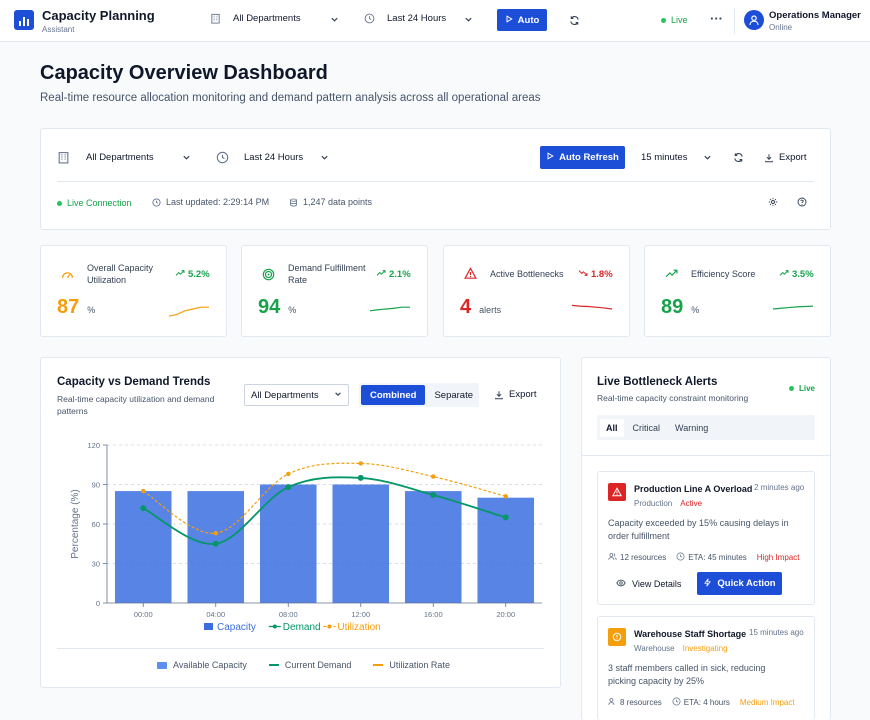  What do you see at coordinates (656, 681) in the screenshot?
I see `alert-description-line2: picking capacity by 25%` at bounding box center [656, 681].